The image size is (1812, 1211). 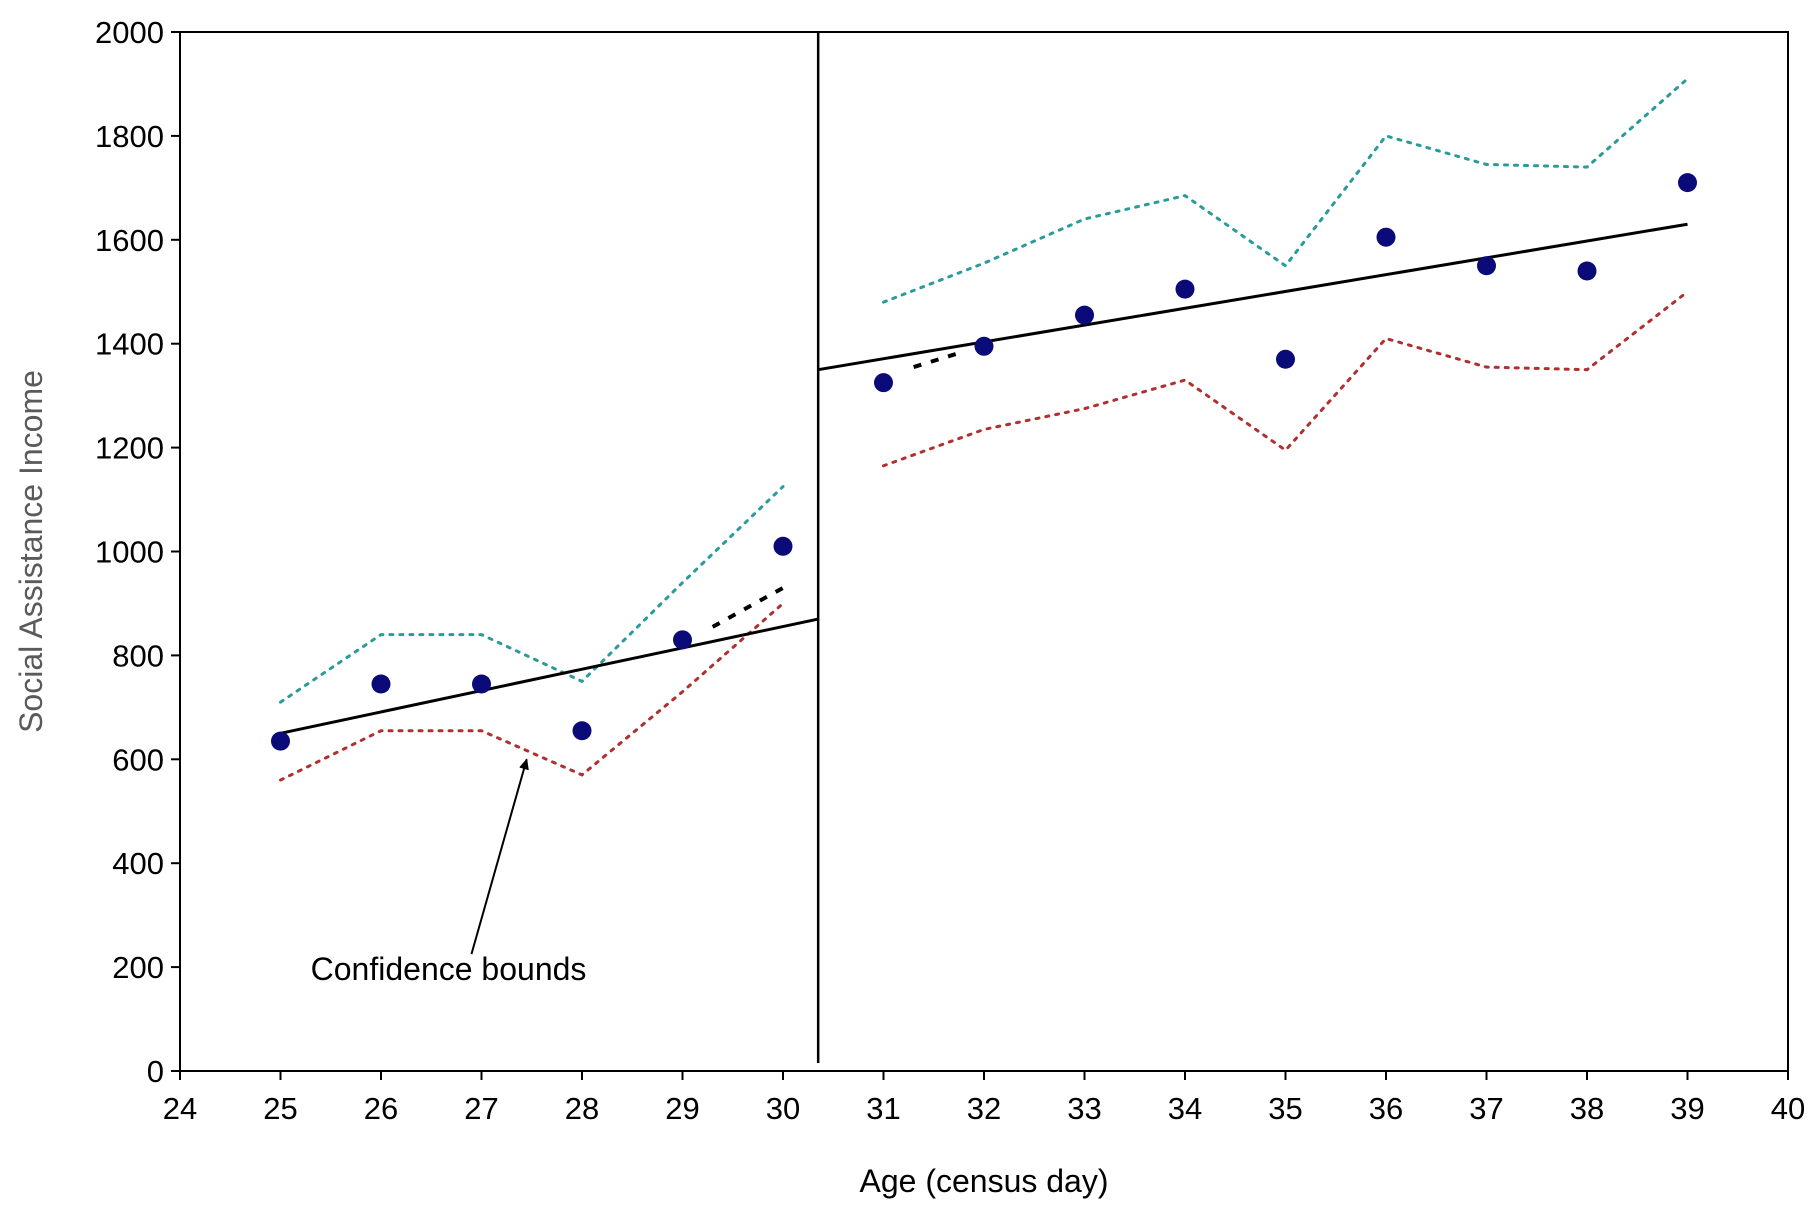 What do you see at coordinates (1084, 1108) in the screenshot?
I see `x-tick-label: 33` at bounding box center [1084, 1108].